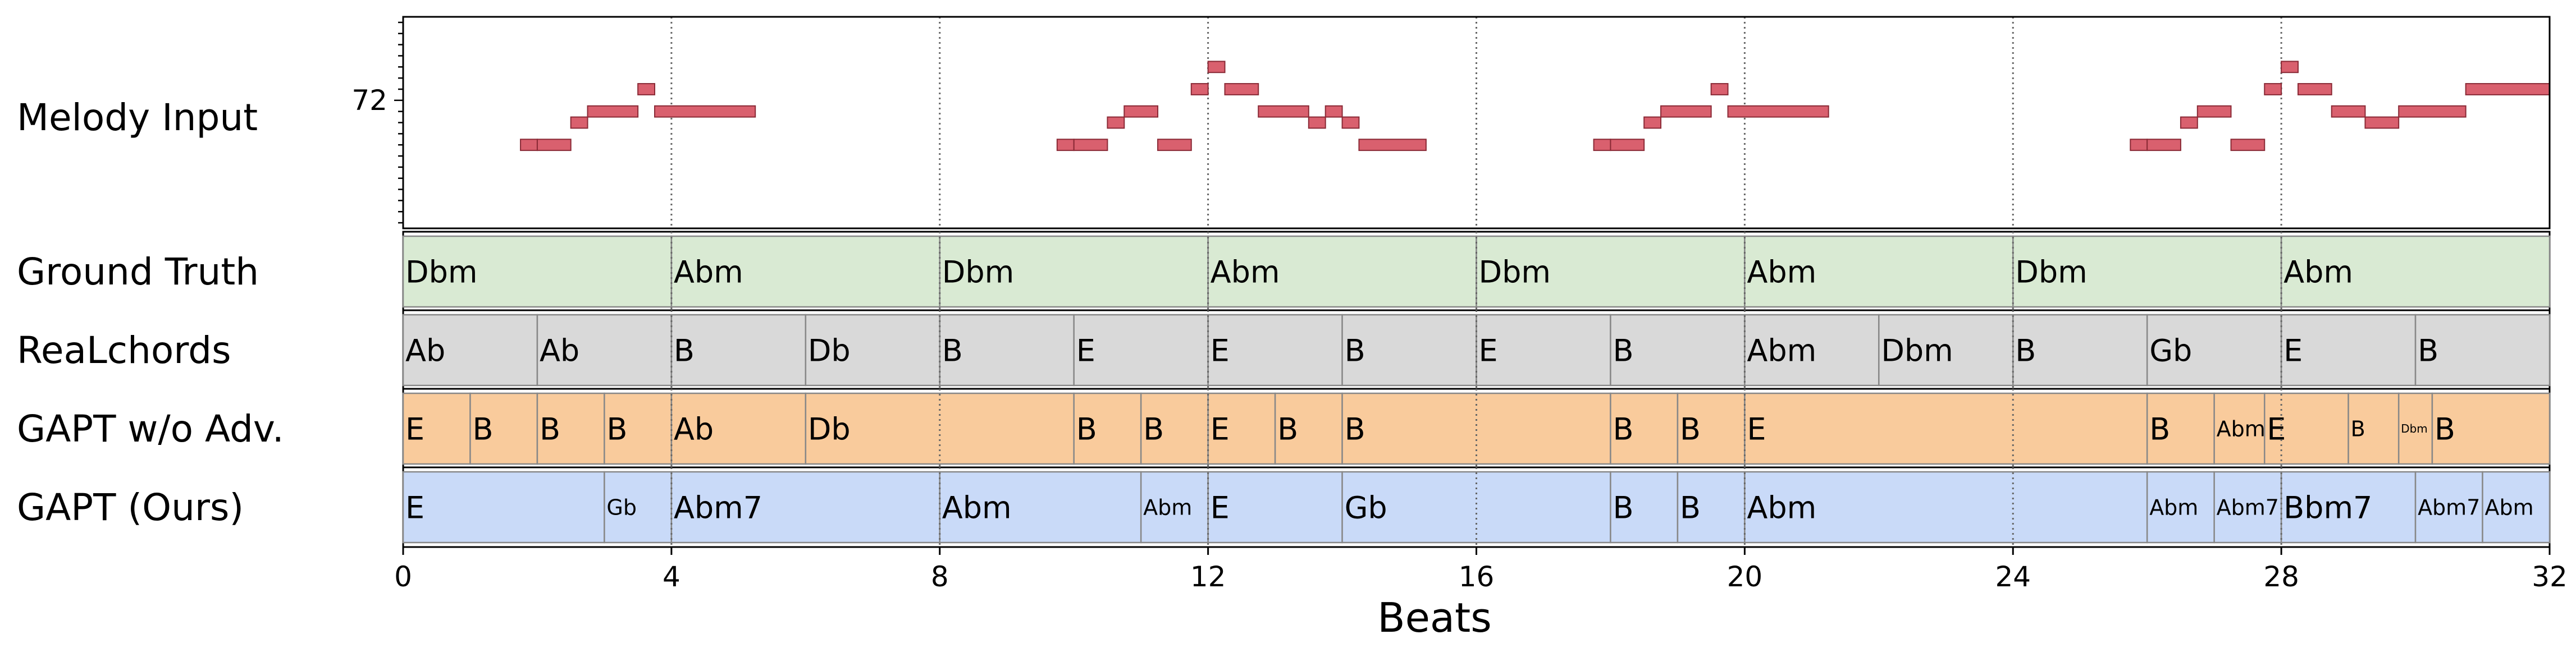 This screenshot has width=2576, height=657. I want to click on chord-label: Abm7, so click(718, 507).